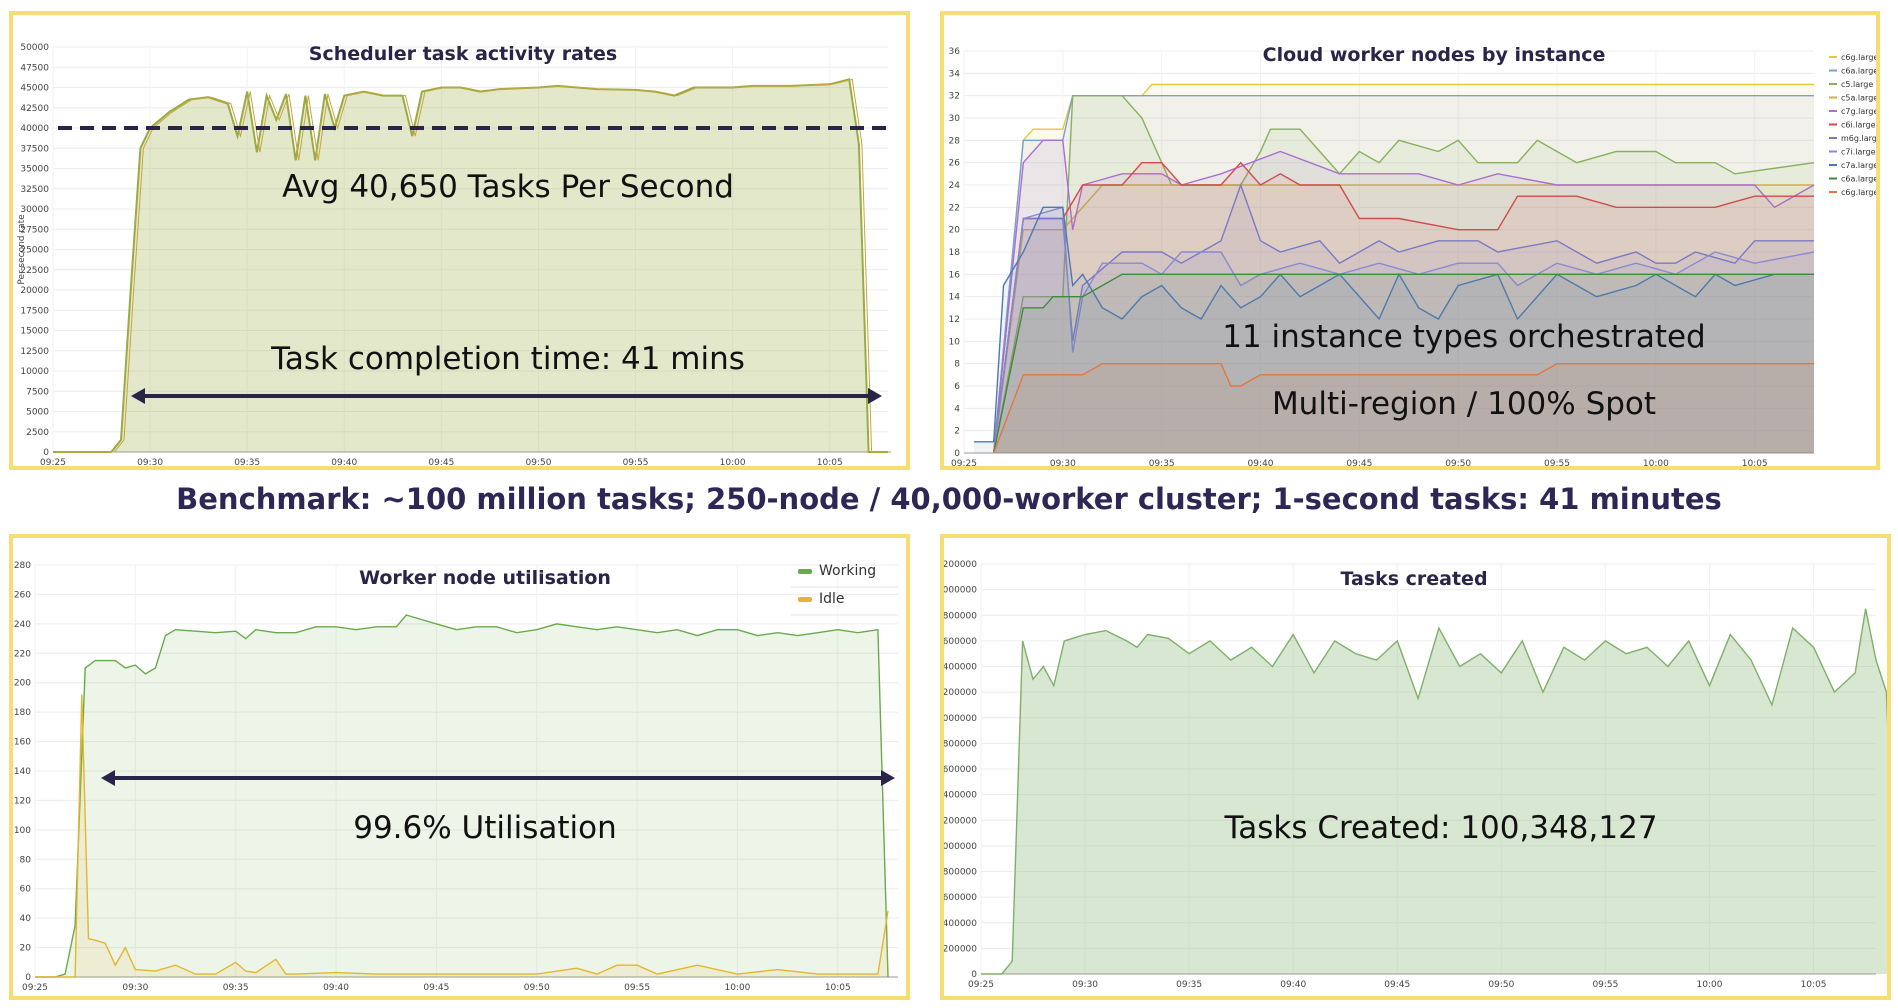 This screenshot has width=1898, height=1008. What do you see at coordinates (1858, 111) in the screenshot?
I see `legend-label: c7g.large` at bounding box center [1858, 111].